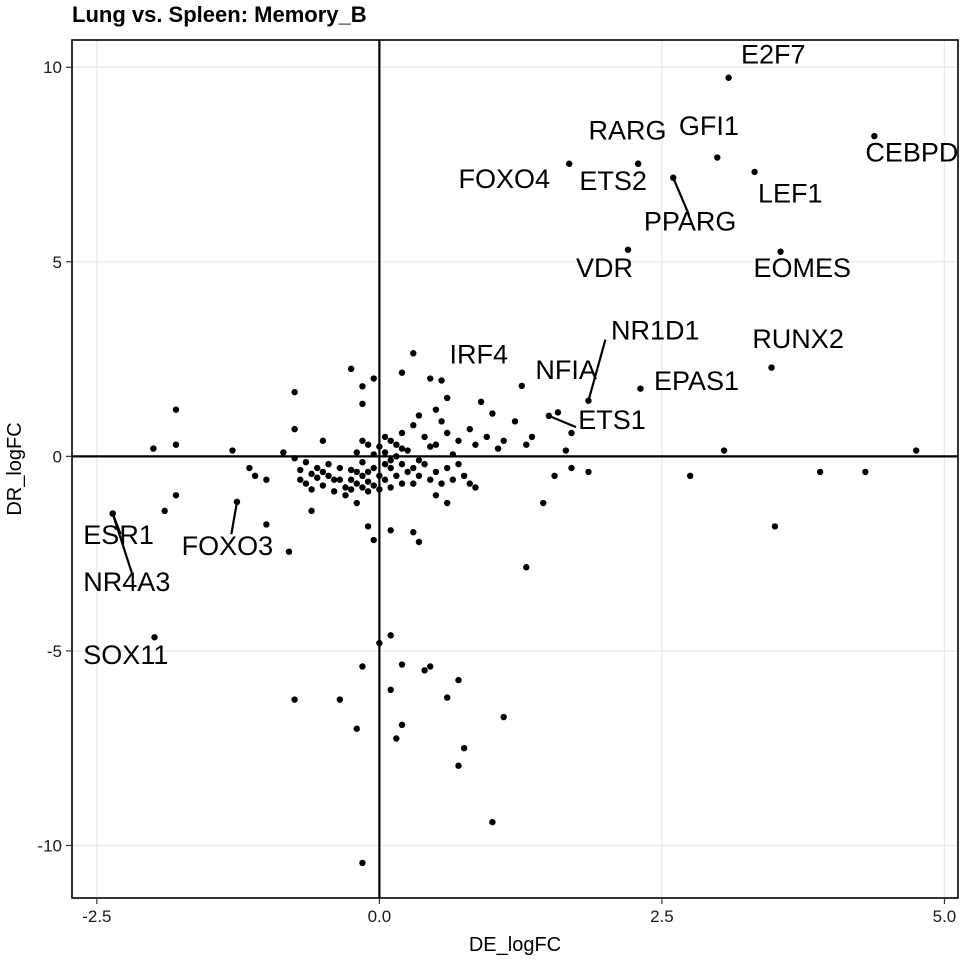 The width and height of the screenshot is (960, 960). I want to click on gene-label: EPAS1, so click(696, 381).